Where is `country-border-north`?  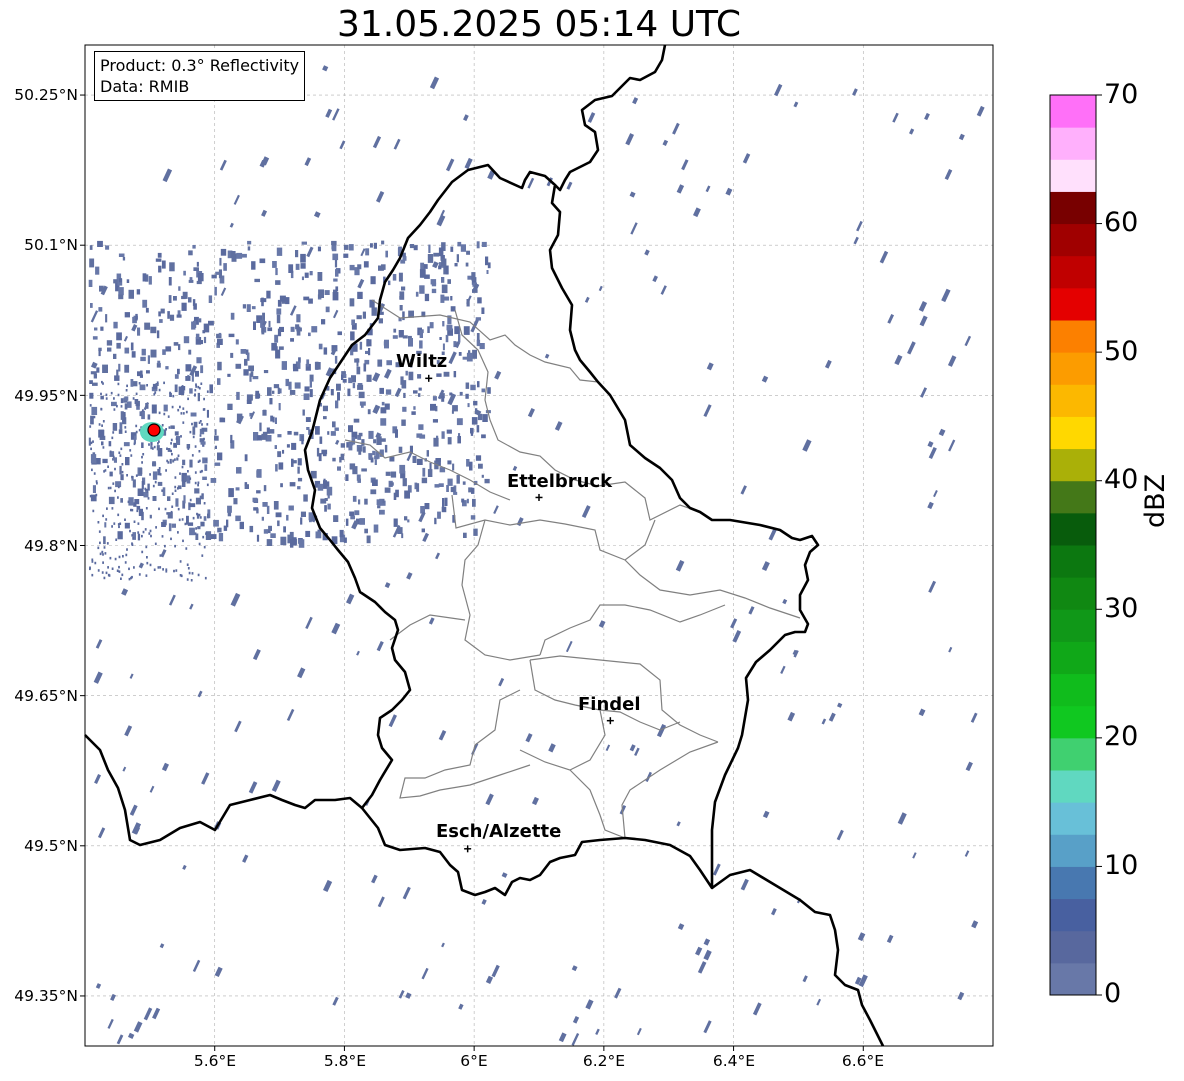 country-border-north is located at coordinates (610, 118).